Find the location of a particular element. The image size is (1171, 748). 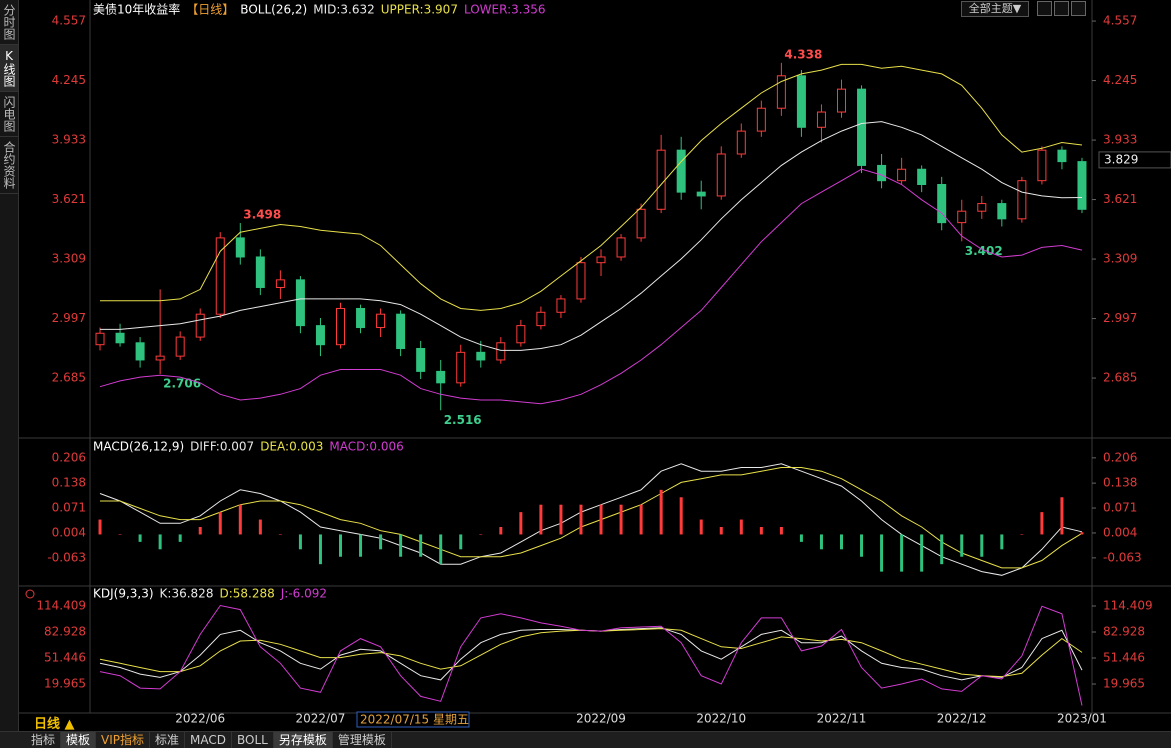

crosshair-price: 3.829 is located at coordinates (1121, 159).